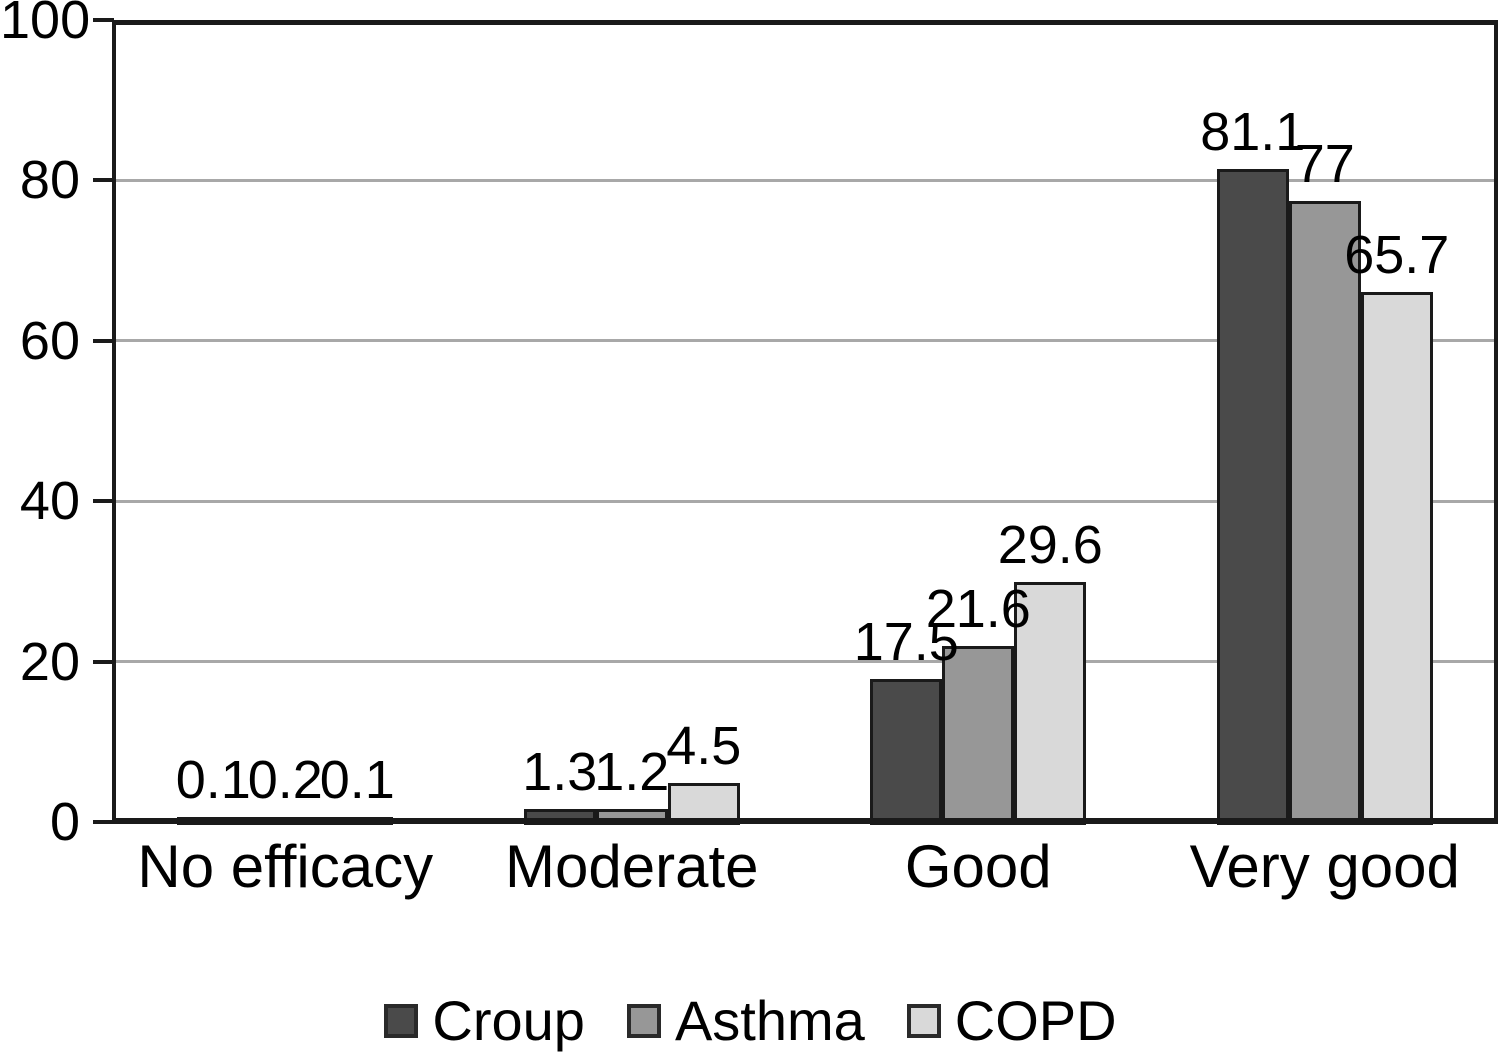 The width and height of the screenshot is (1501, 1053). What do you see at coordinates (1252, 497) in the screenshot?
I see `bar-croup-very-good` at bounding box center [1252, 497].